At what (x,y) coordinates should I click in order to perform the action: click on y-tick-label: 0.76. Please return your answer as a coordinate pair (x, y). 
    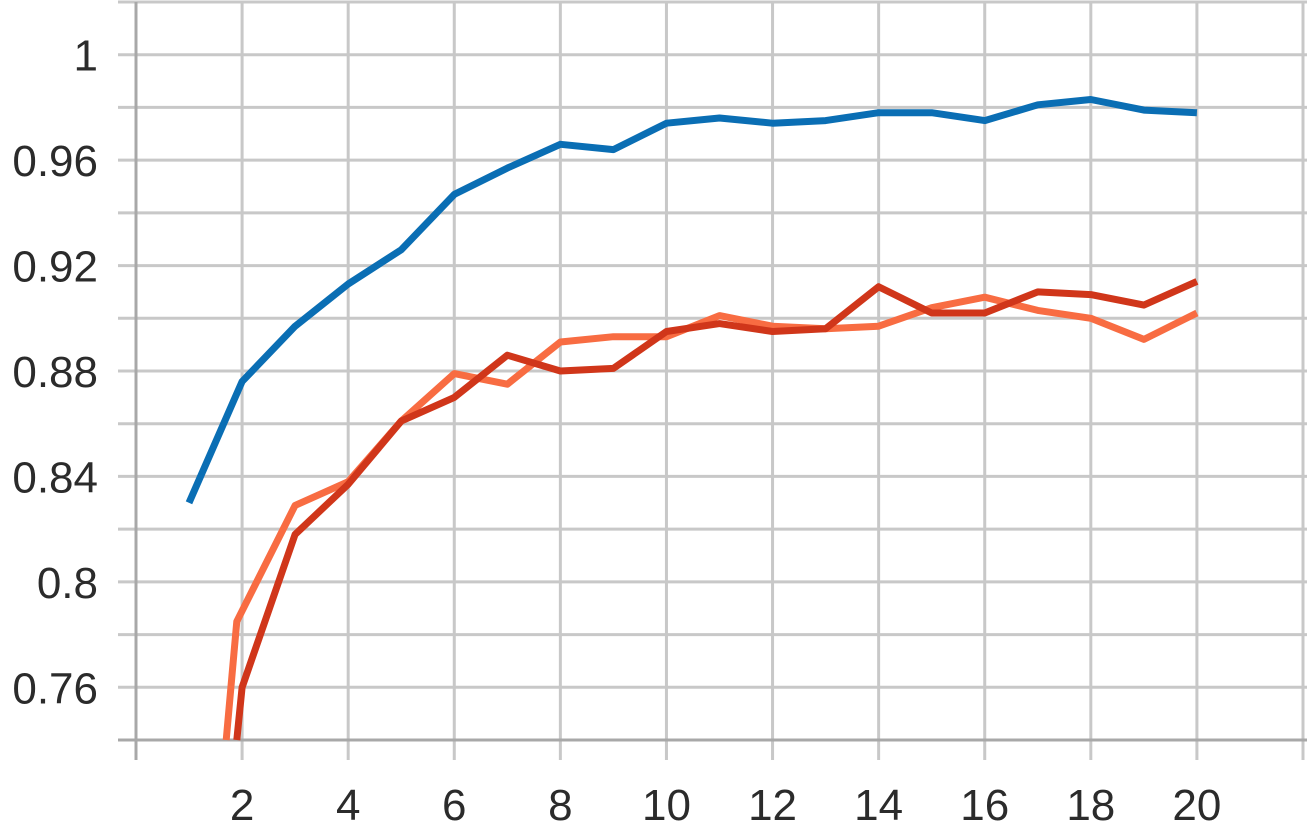
    Looking at the image, I should click on (55, 688).